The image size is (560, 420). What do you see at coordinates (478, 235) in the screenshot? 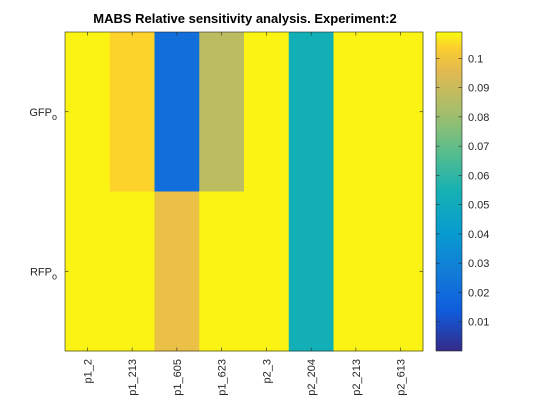
I see `colorbar-tick-label: 0.04` at bounding box center [478, 235].